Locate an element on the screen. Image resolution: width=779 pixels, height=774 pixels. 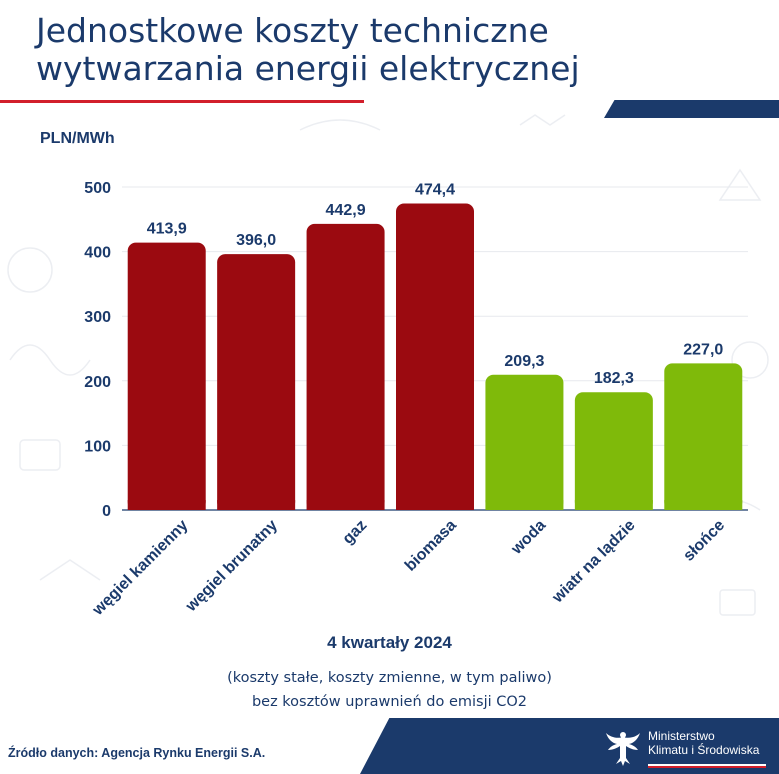
y-tick-label: 0 is located at coordinates (106, 511).